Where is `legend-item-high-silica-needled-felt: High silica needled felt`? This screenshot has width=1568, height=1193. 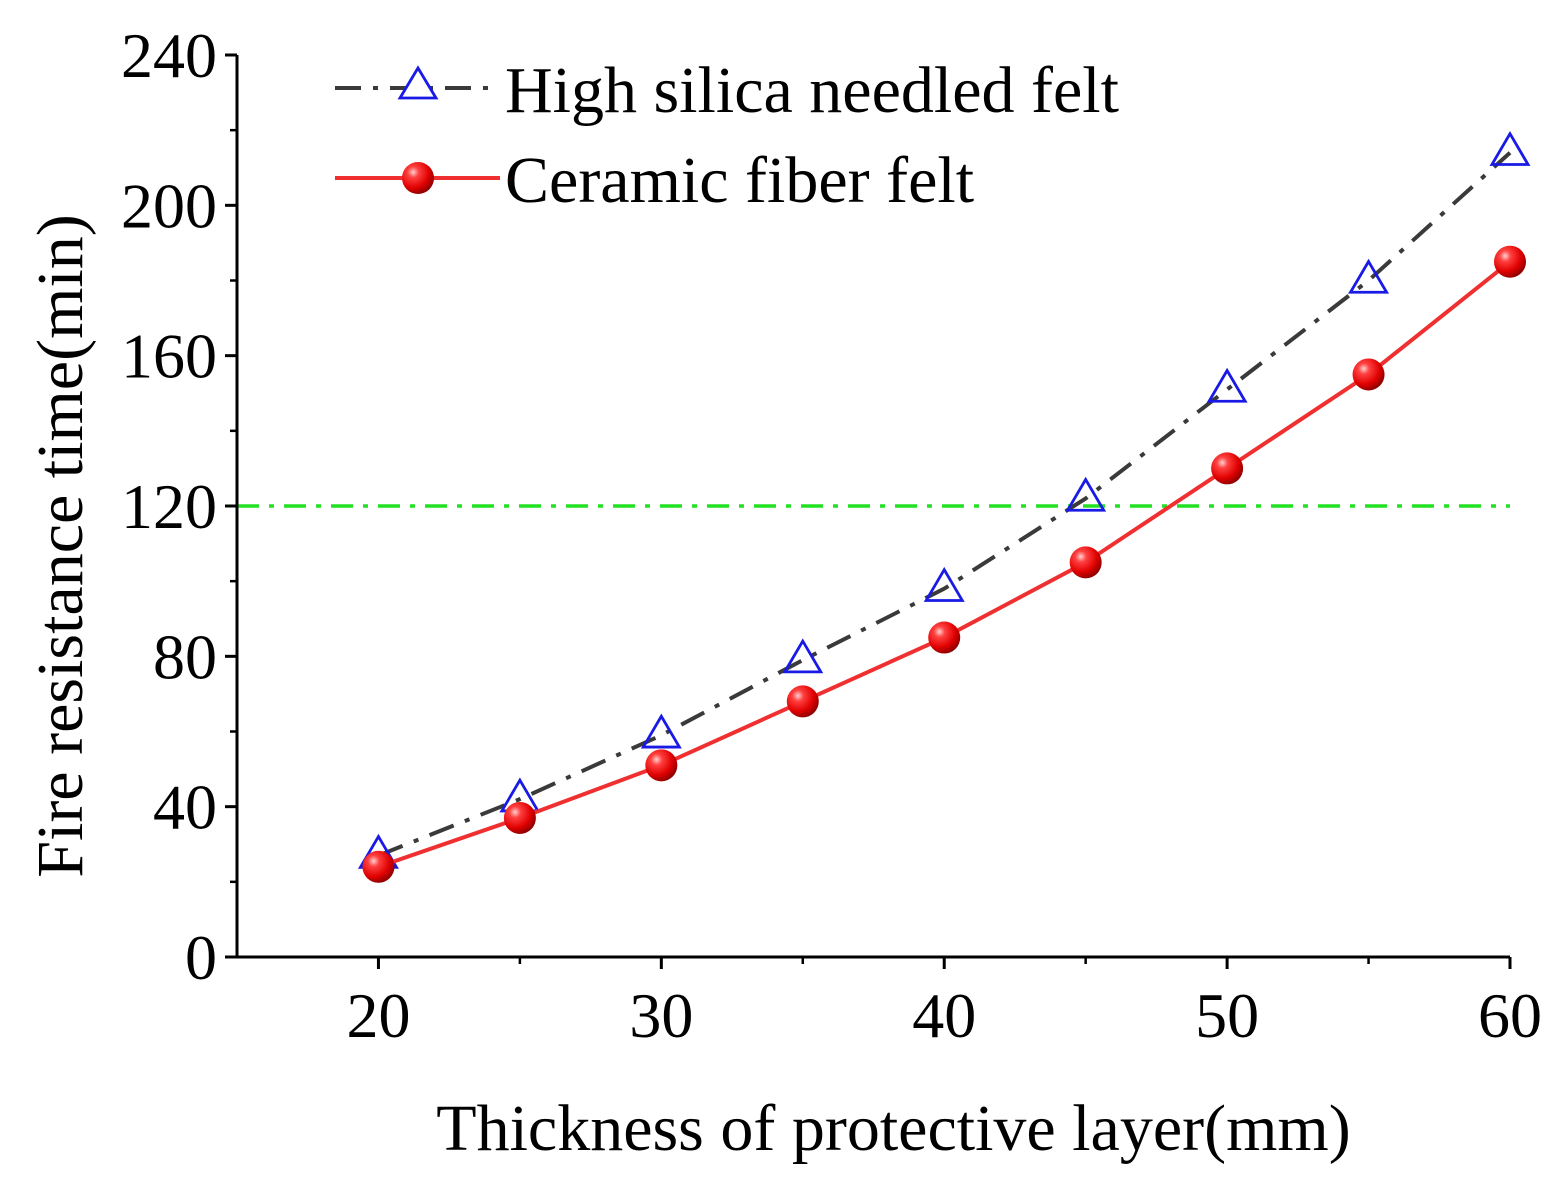
legend-item-high-silica-needled-felt: High silica needled felt is located at coordinates (727, 90).